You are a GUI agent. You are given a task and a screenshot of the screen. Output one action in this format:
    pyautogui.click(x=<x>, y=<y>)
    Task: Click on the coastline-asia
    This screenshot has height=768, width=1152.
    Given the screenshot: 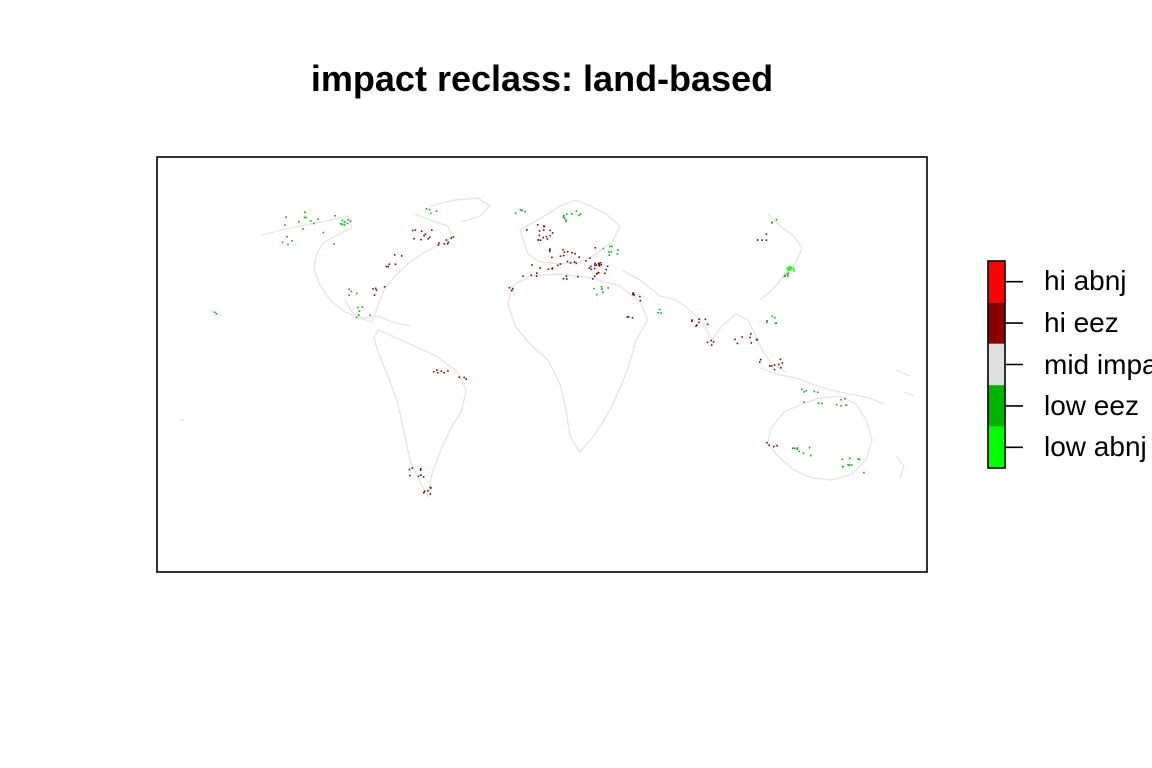 What is the action you would take?
    pyautogui.click(x=738, y=341)
    